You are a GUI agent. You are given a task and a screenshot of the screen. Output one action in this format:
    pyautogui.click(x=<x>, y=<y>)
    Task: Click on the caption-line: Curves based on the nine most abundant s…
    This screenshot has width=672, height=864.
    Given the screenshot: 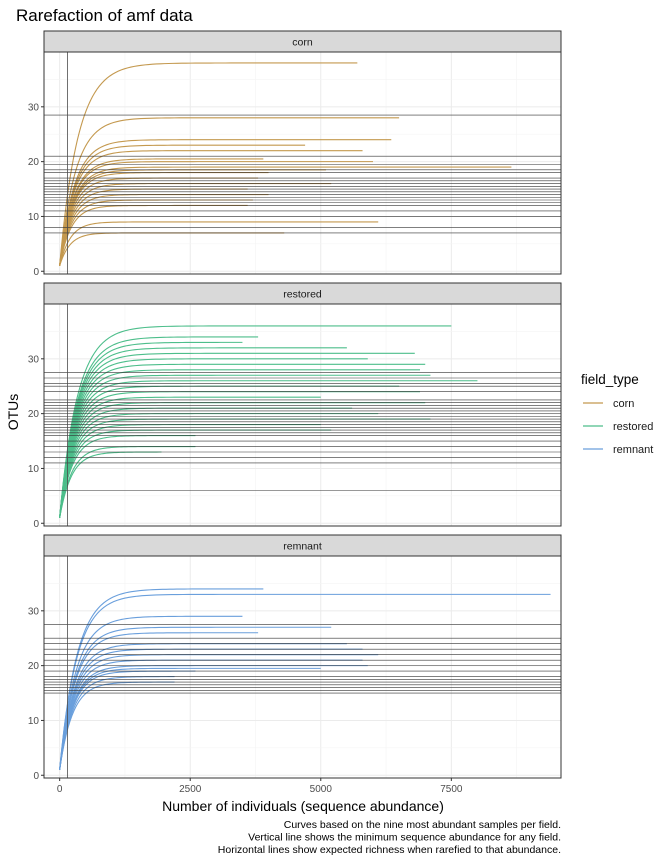 What is the action you would take?
    pyautogui.click(x=422, y=825)
    